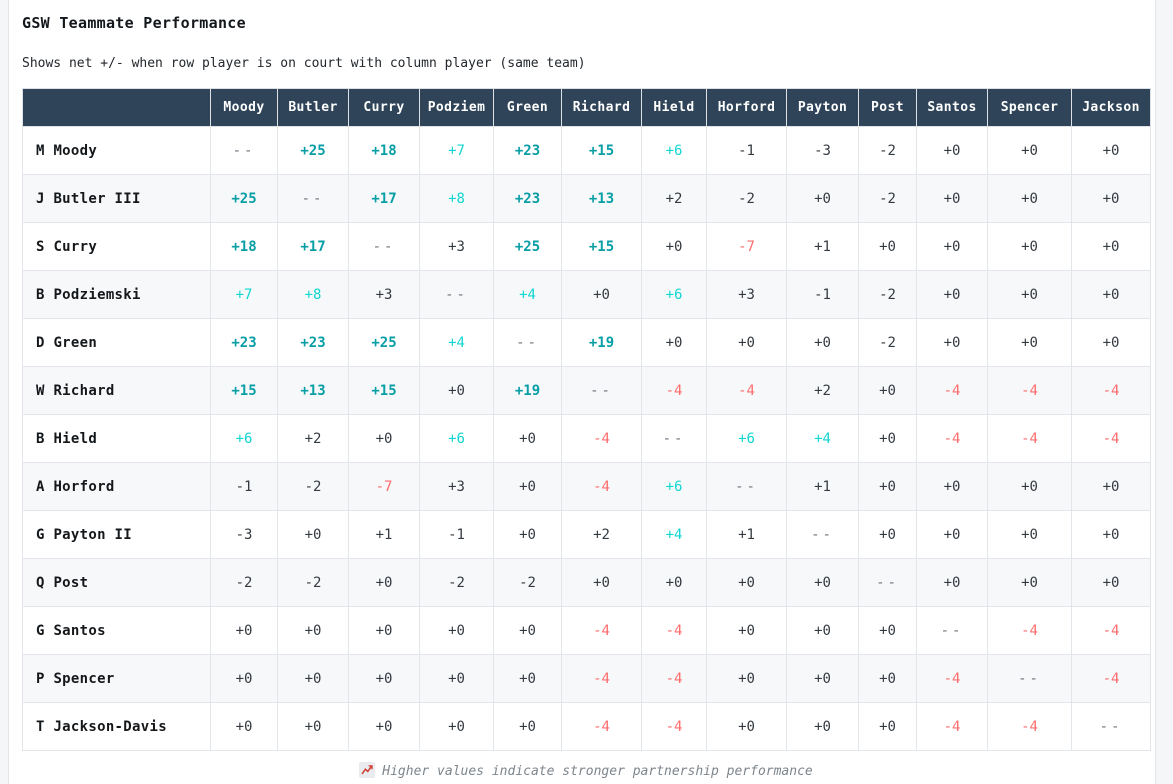 This screenshot has height=784, width=1173. I want to click on table-row: G Payton II -3 +0 +1 -1 +0 +2 +4 +1 -- +0 +0 +0 +0, so click(586, 534).